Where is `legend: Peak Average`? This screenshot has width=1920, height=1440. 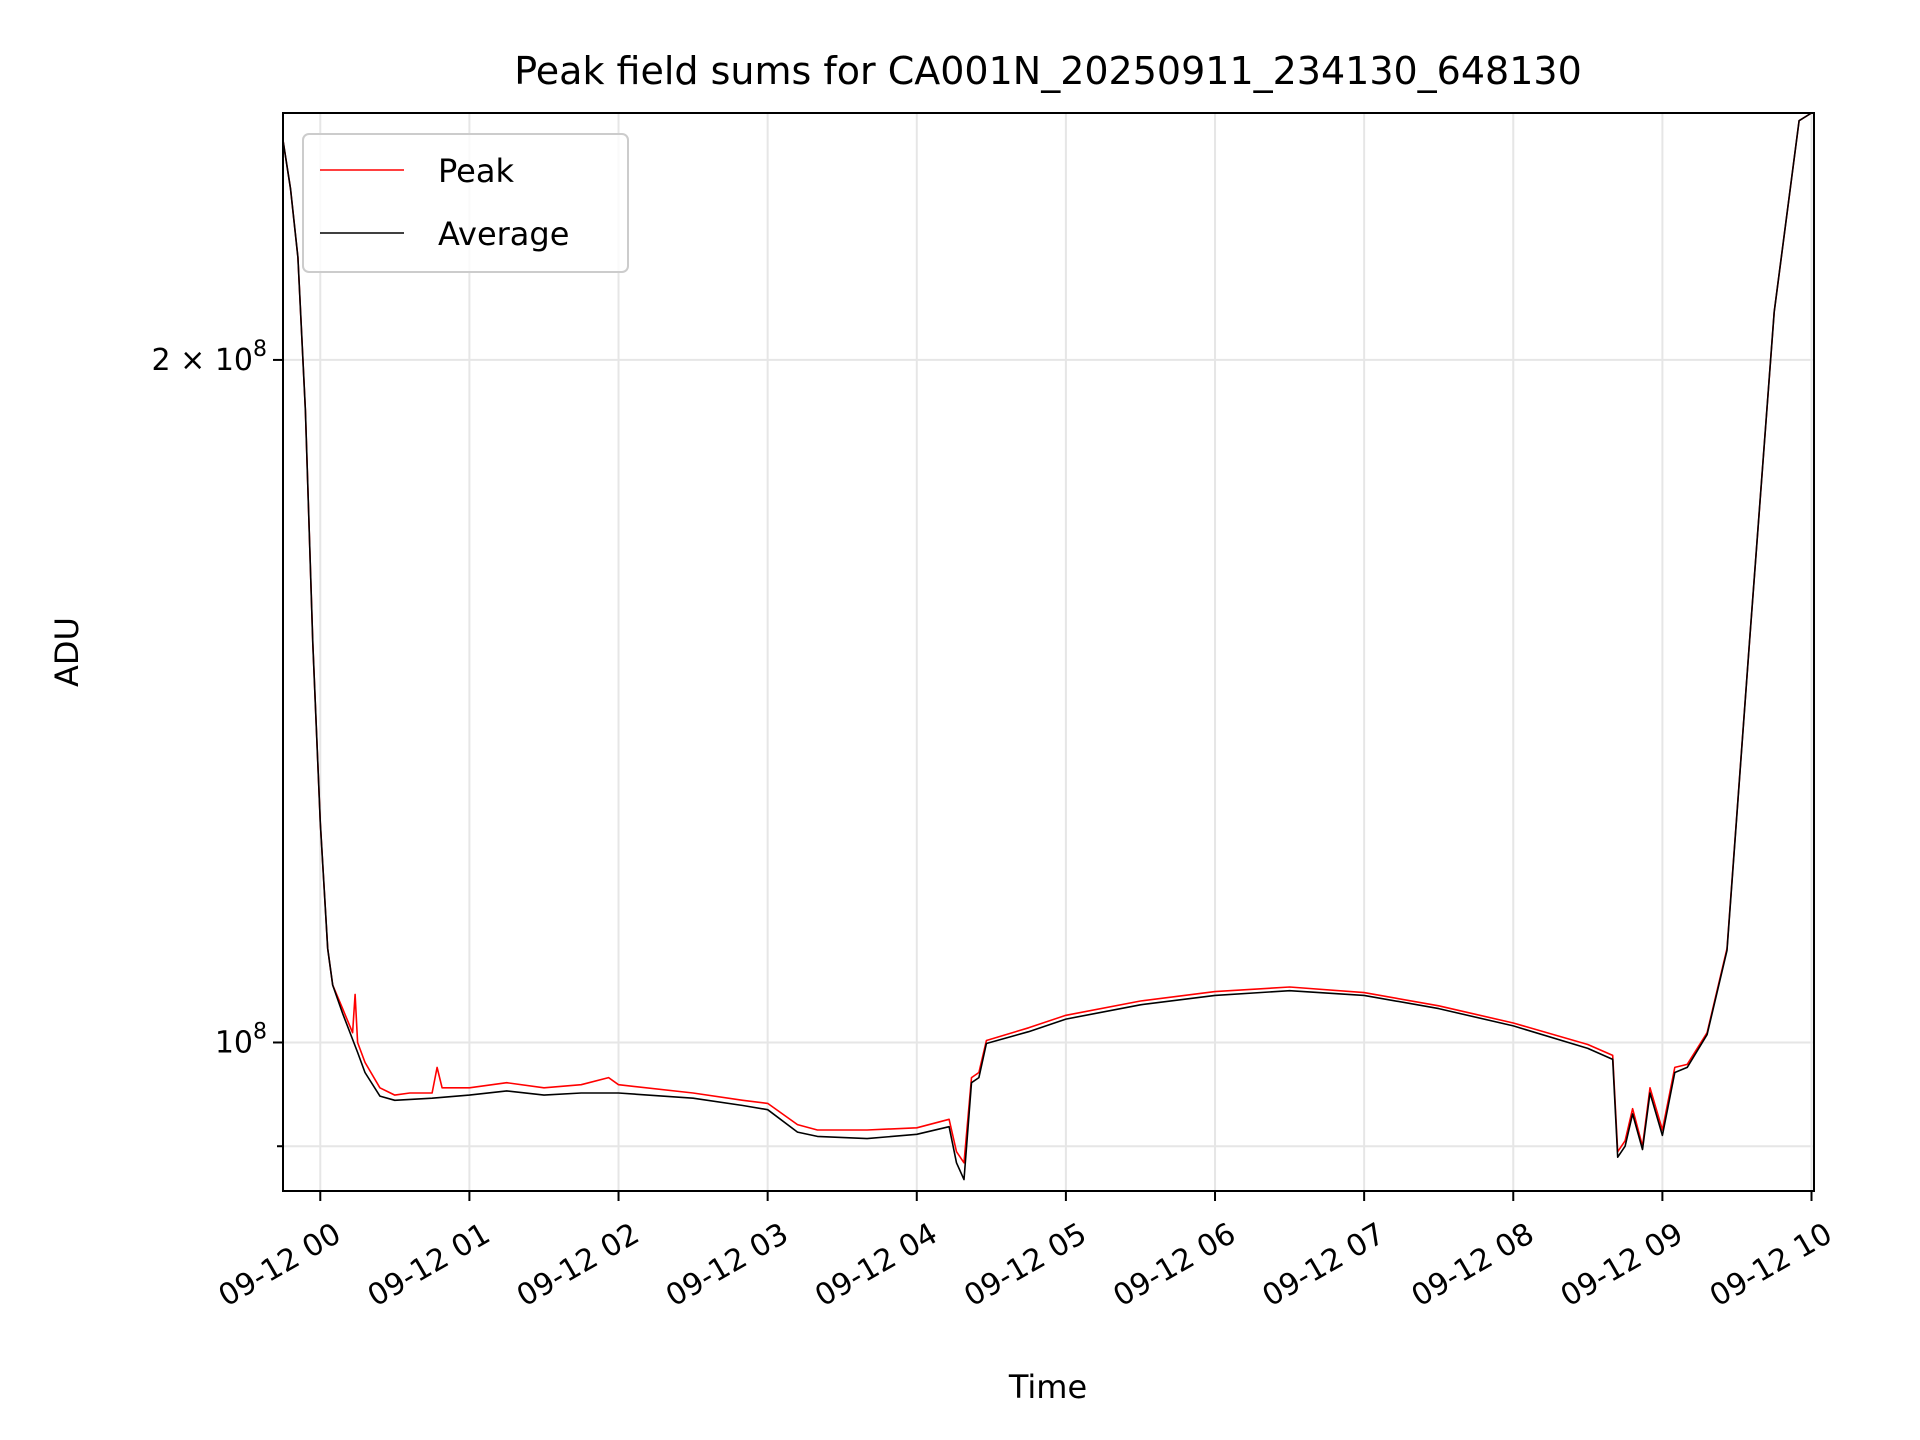 legend: Peak Average is located at coordinates (465, 203).